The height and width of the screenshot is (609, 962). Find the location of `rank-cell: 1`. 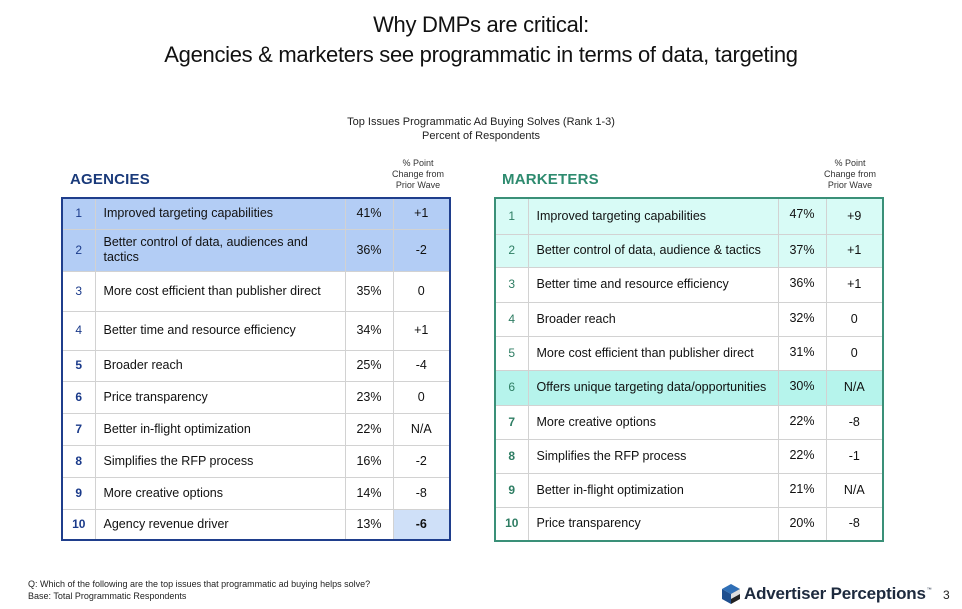

rank-cell: 1 is located at coordinates (78, 213).